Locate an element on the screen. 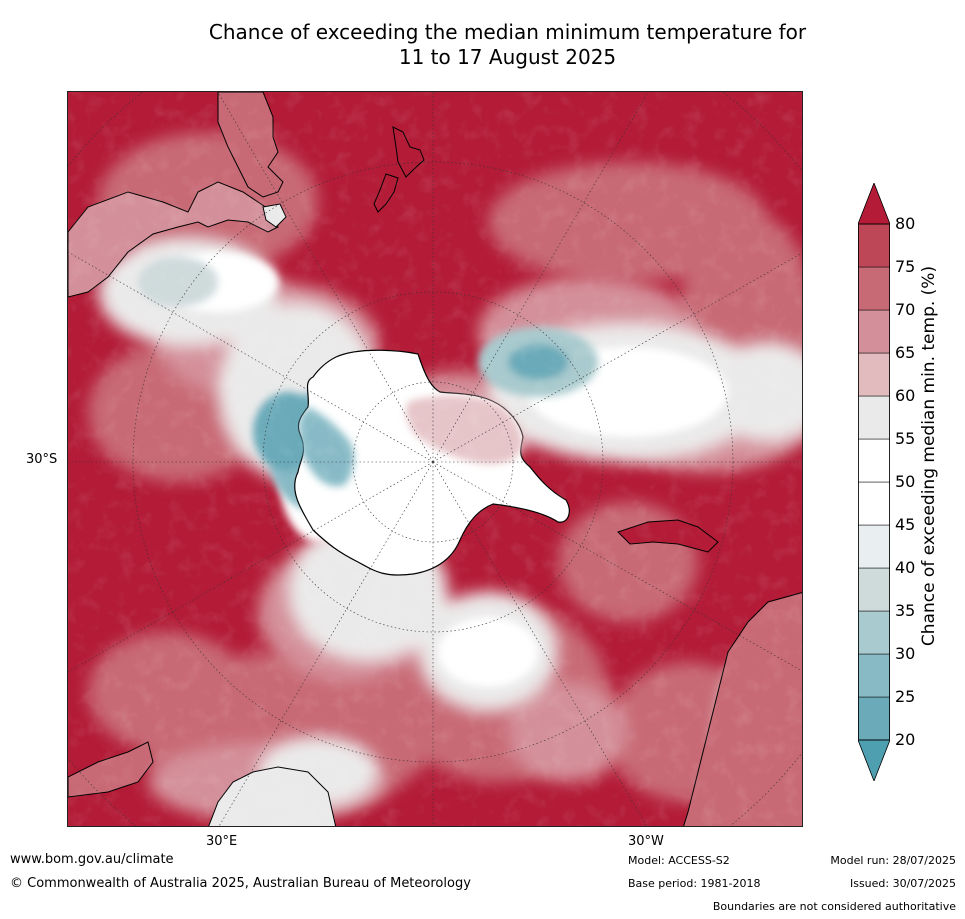 This screenshot has width=965, height=919. colorbar-segments is located at coordinates (874, 482).